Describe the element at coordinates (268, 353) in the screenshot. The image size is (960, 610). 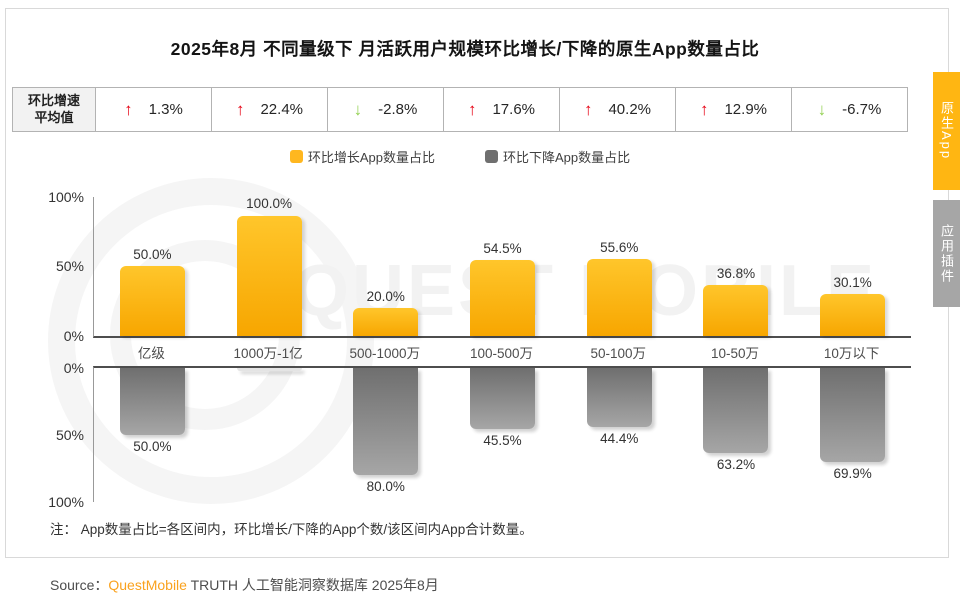
I see `category-label: 1000万-1亿` at that location.